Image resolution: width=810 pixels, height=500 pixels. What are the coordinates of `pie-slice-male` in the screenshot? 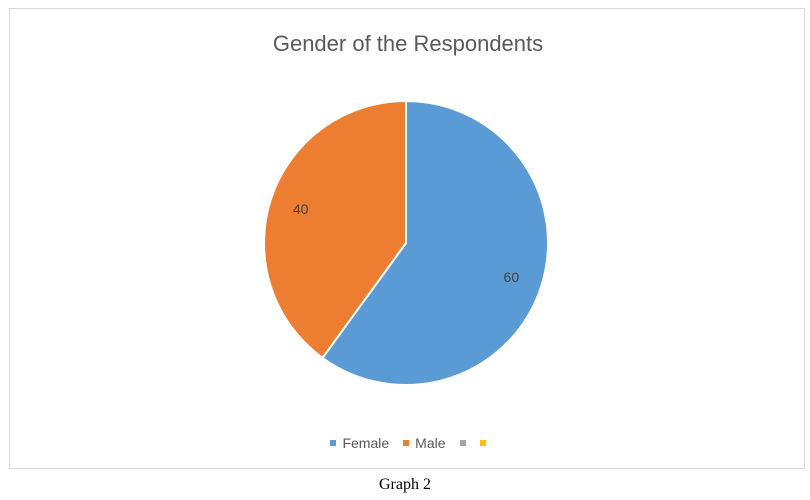 It's located at (335, 229).